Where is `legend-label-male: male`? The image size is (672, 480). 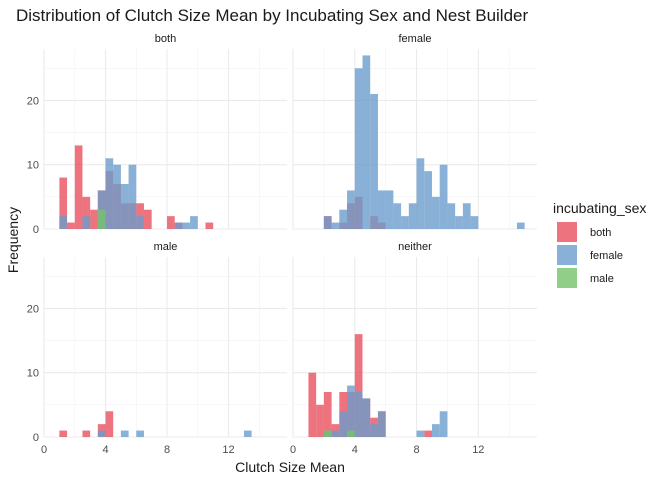
legend-label-male: male is located at coordinates (602, 279).